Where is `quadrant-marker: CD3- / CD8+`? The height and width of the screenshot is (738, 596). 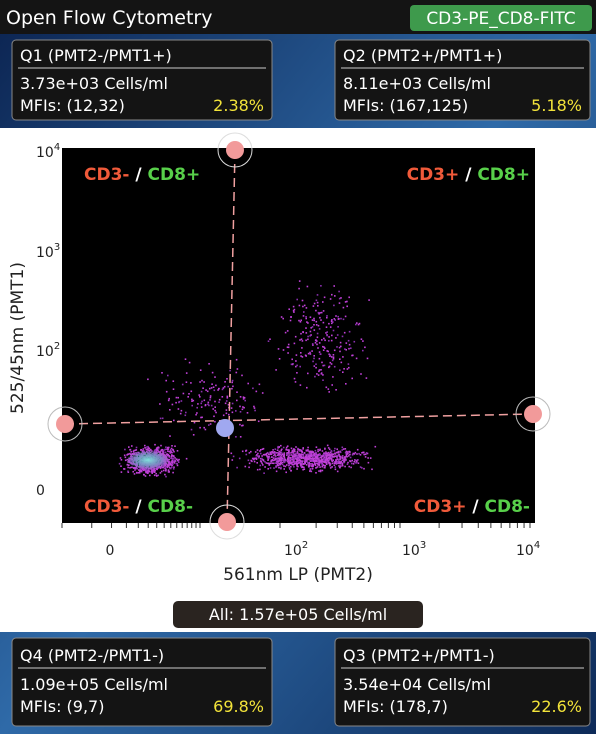 quadrant-marker: CD3- / CD8+ is located at coordinates (142, 175).